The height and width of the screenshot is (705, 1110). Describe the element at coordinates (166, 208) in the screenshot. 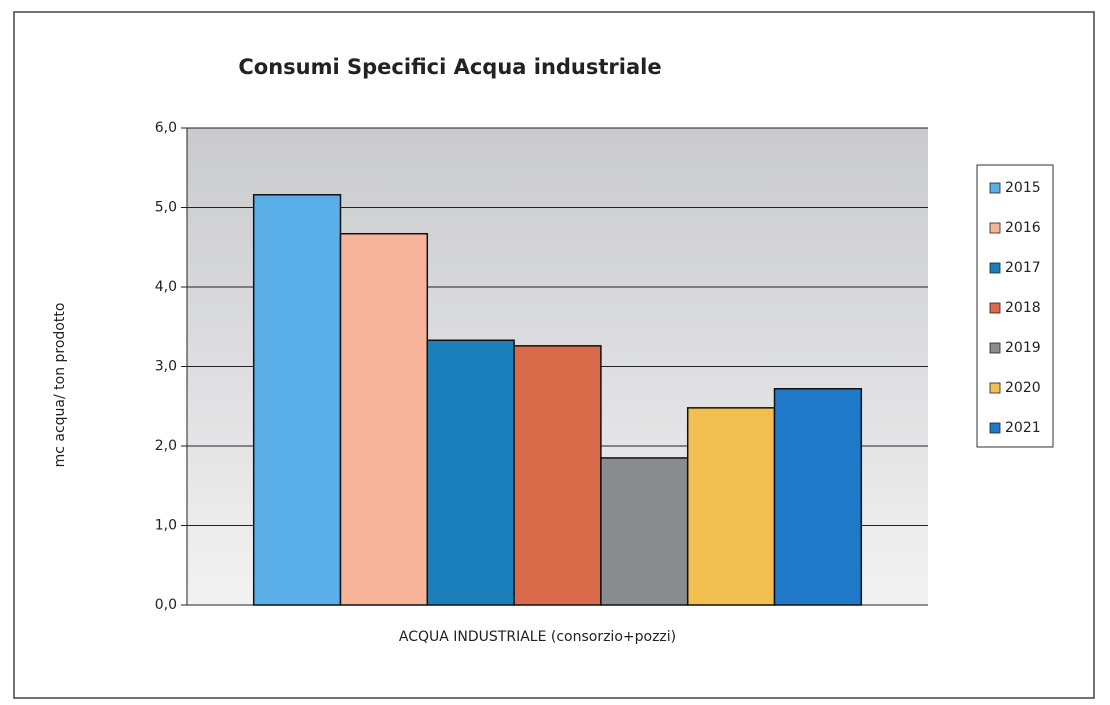

I see `y-tick-label: 5,0` at that location.